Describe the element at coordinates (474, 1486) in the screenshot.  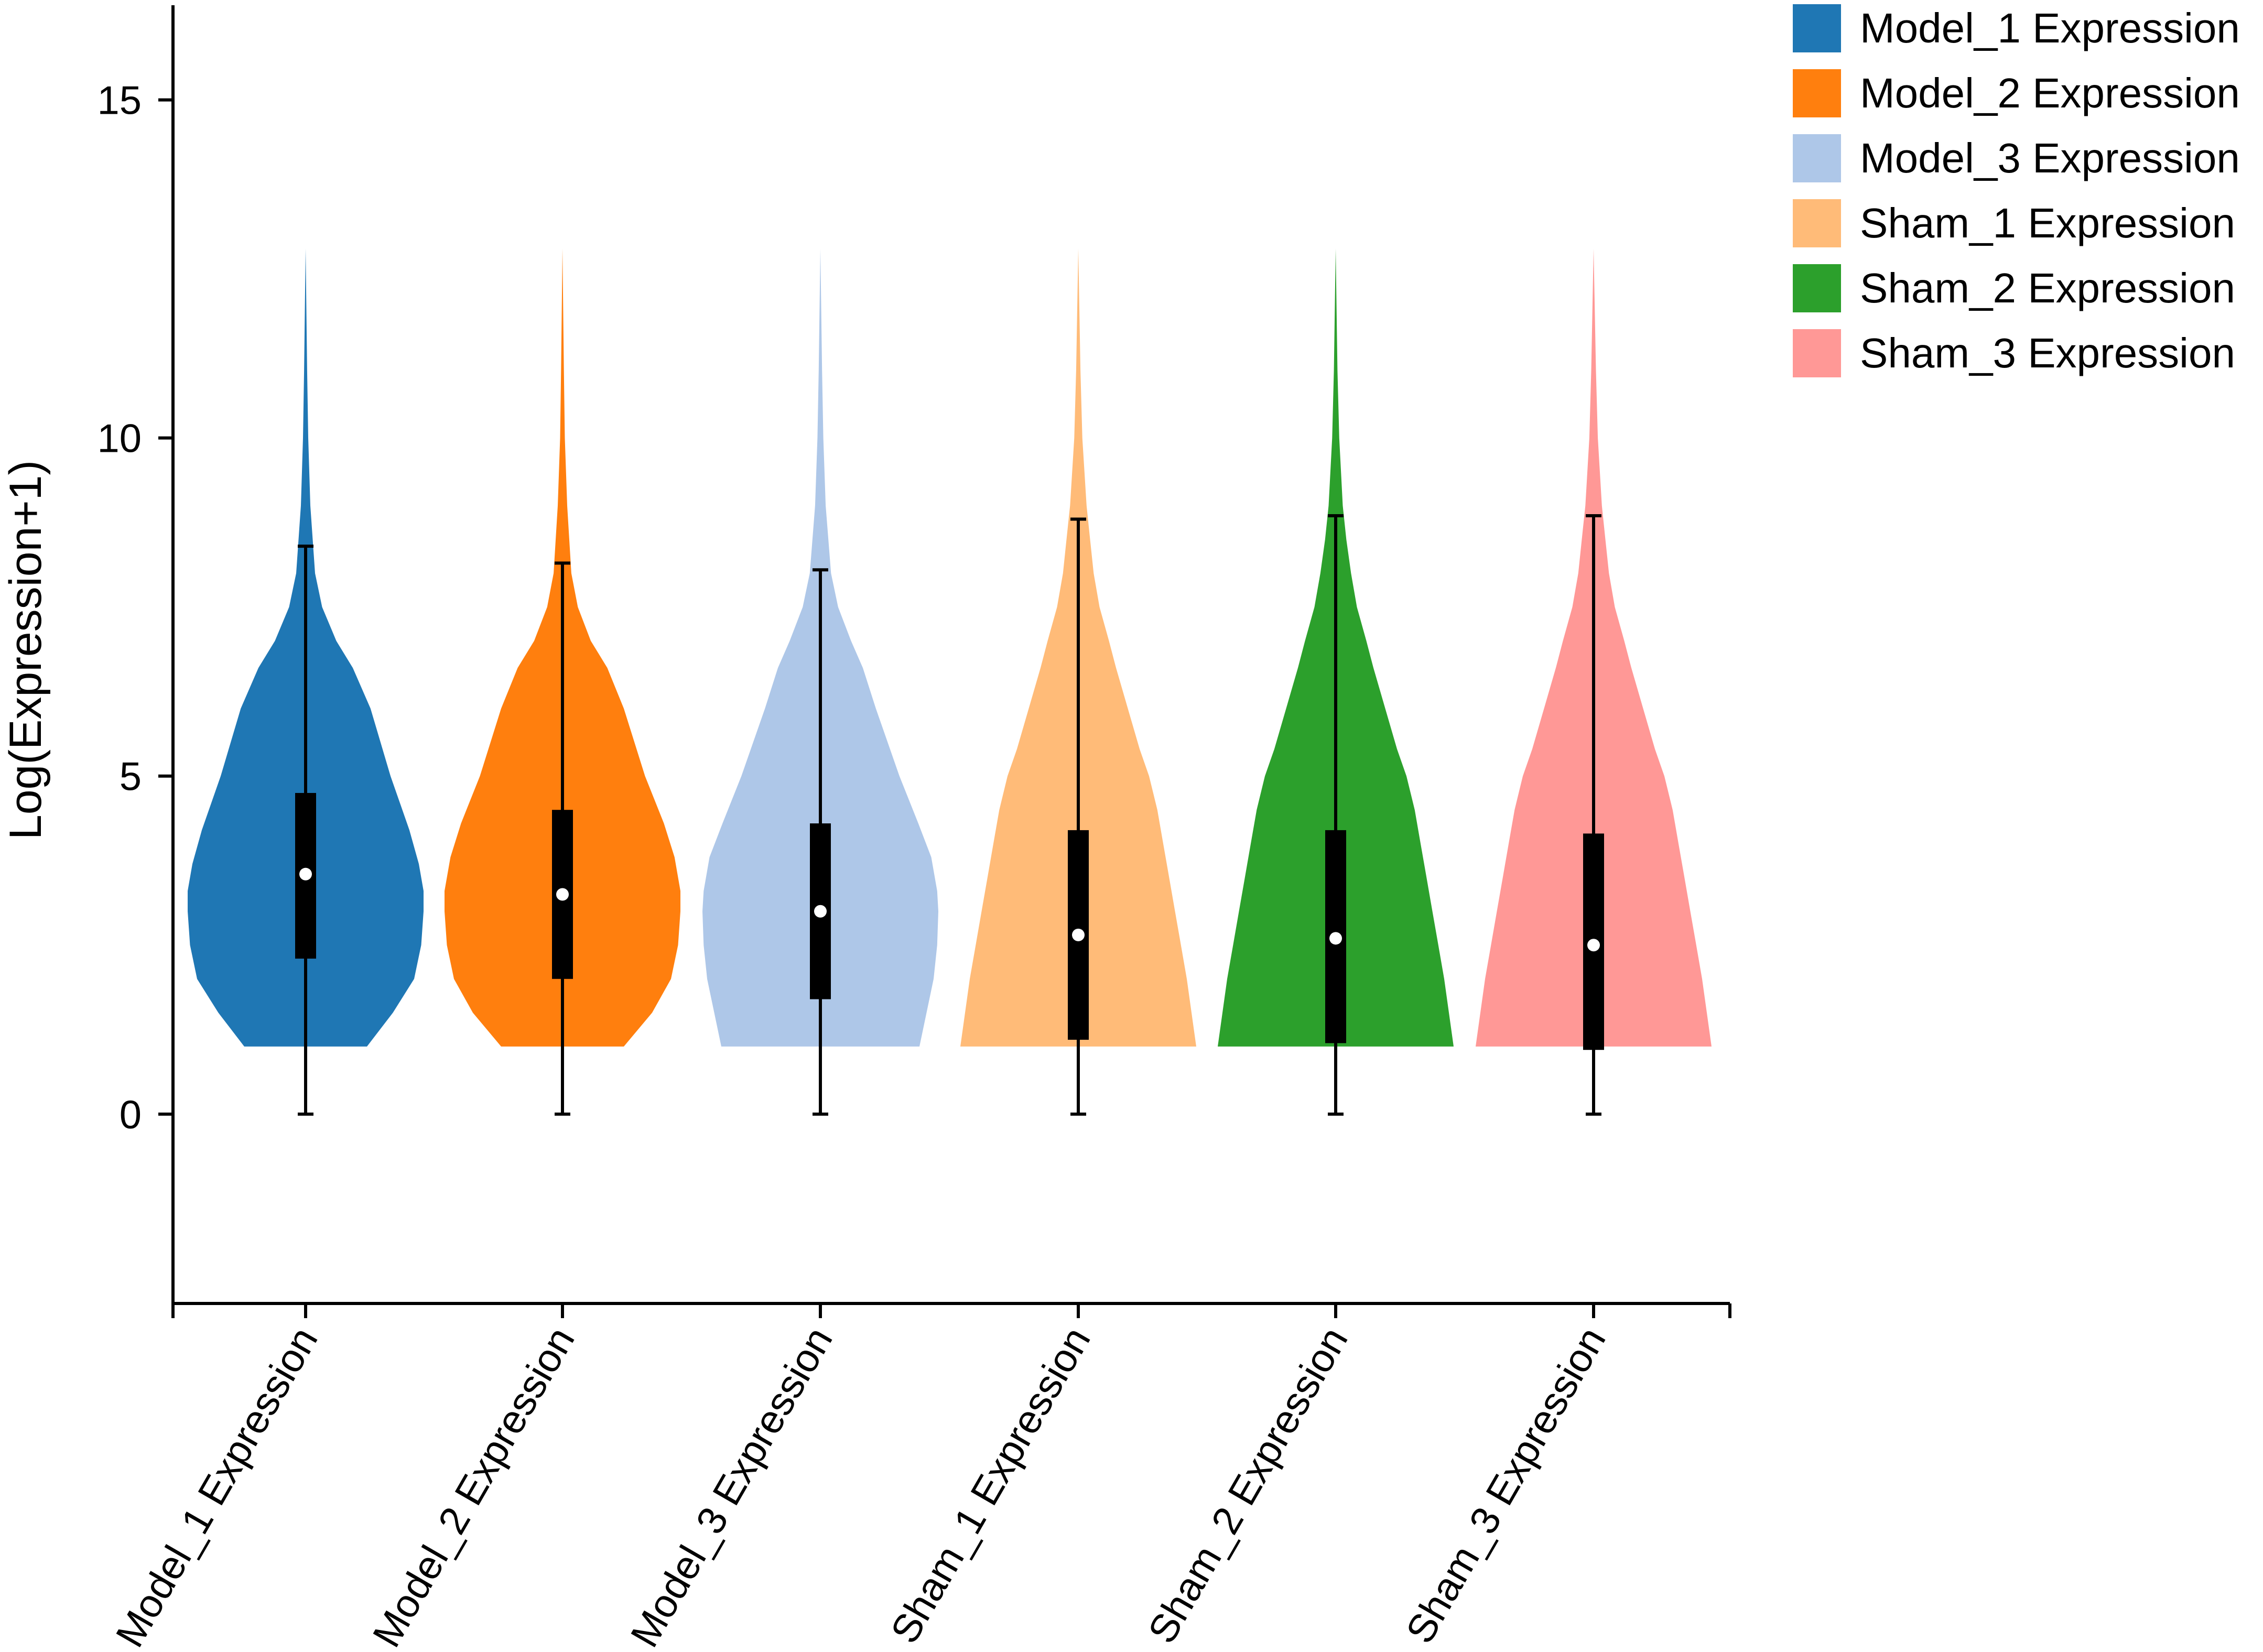
I see `x-tick-label-2: Model_2 Expression` at that location.